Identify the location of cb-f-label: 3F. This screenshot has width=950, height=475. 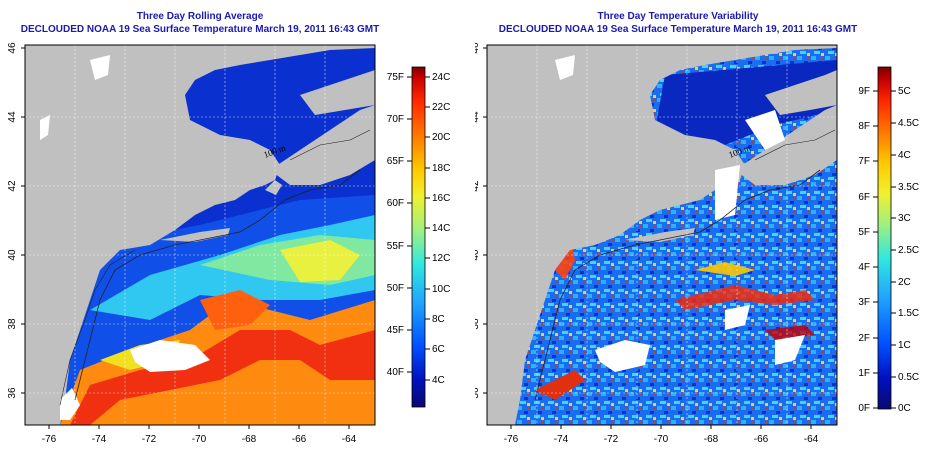
(864, 302).